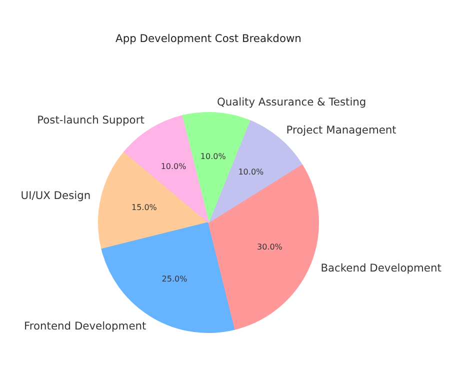 The height and width of the screenshot is (367, 452). I want to click on chart-title: App Development Cost Breakdown, so click(209, 38).